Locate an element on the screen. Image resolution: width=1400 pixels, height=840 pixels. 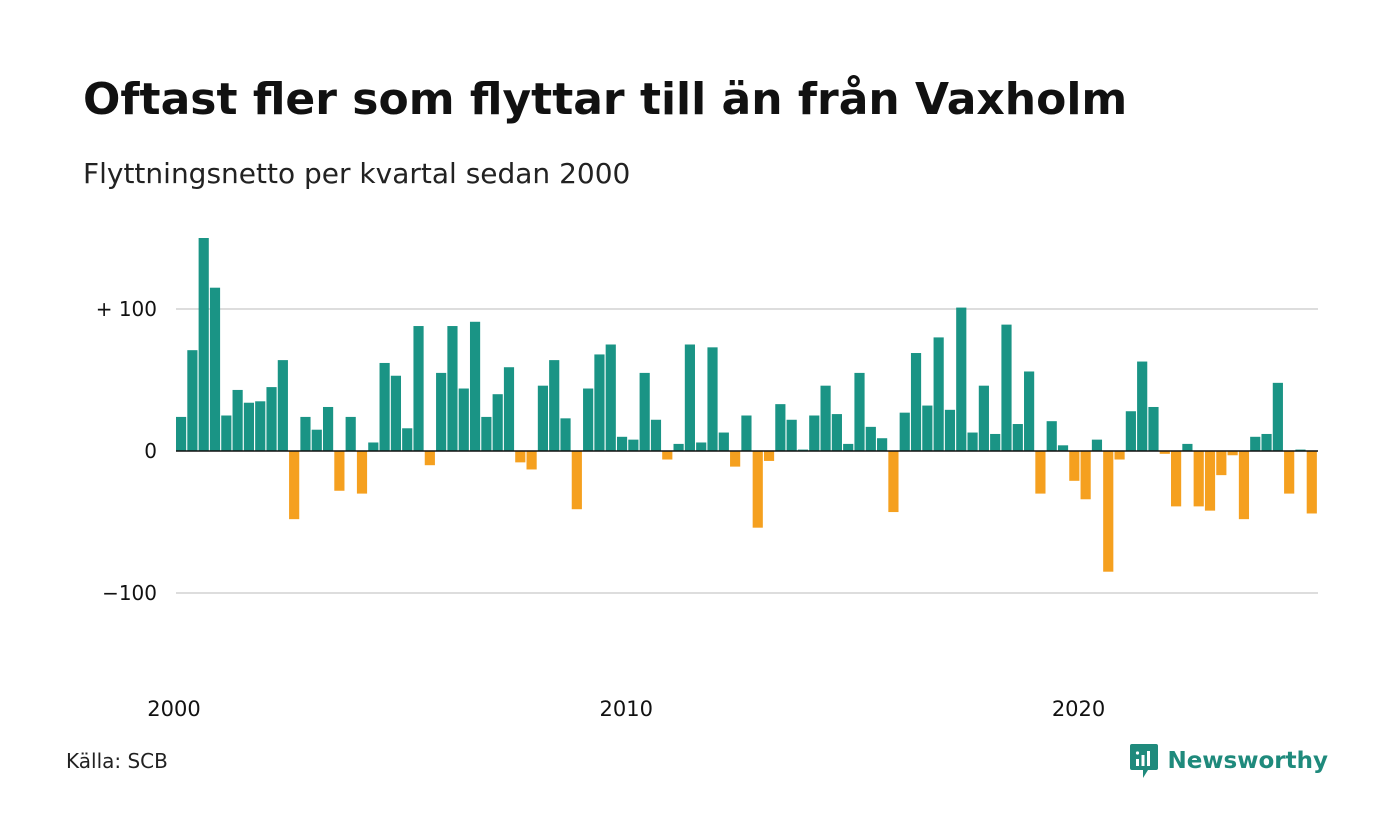
y-tick-label: + 100 is located at coordinates (126, 309).